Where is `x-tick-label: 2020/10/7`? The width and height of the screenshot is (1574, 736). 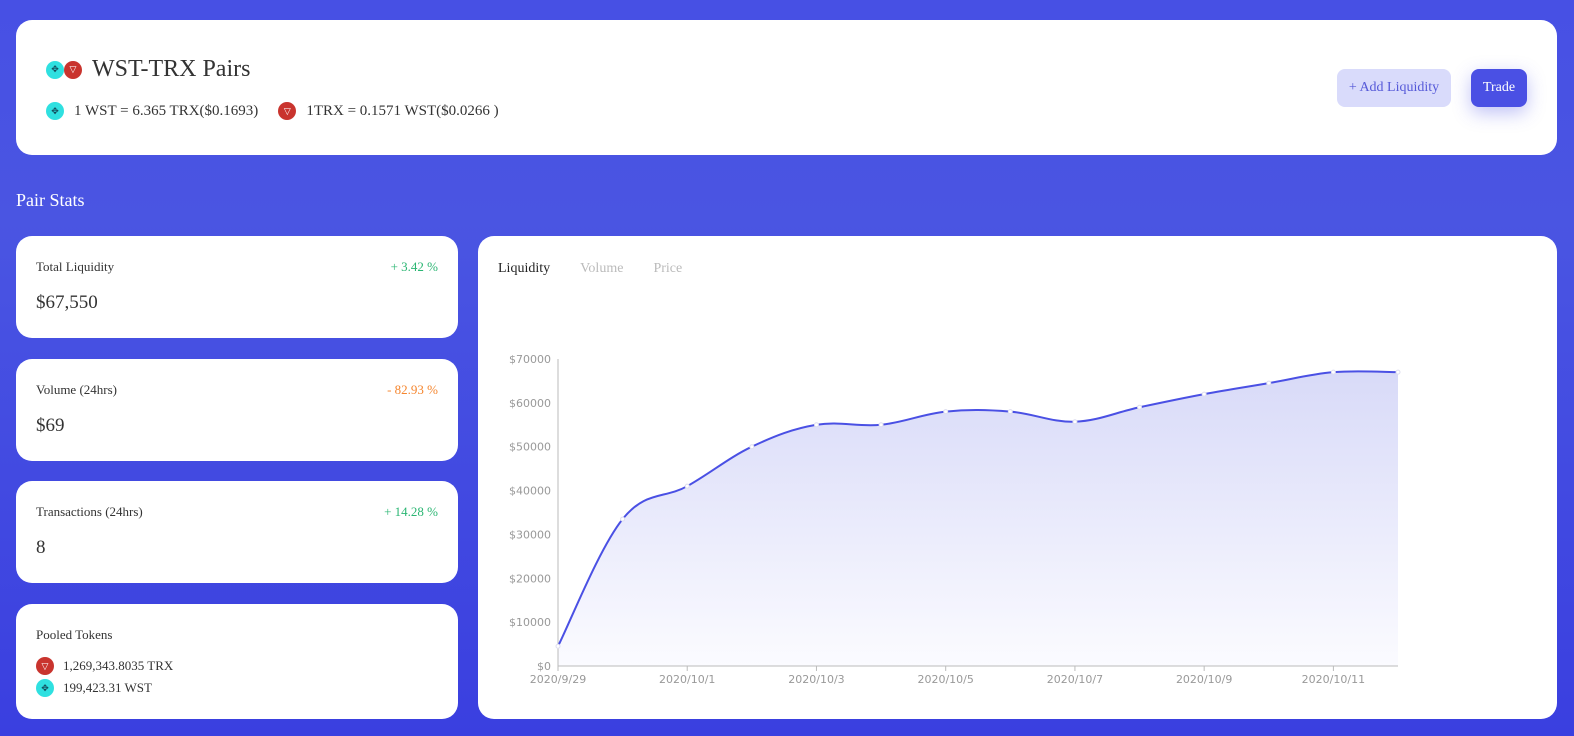 x-tick-label: 2020/10/7 is located at coordinates (1075, 679).